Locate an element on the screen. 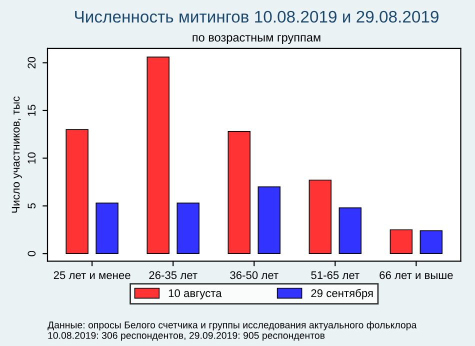  legend-label: 29 сентября is located at coordinates (342, 294).